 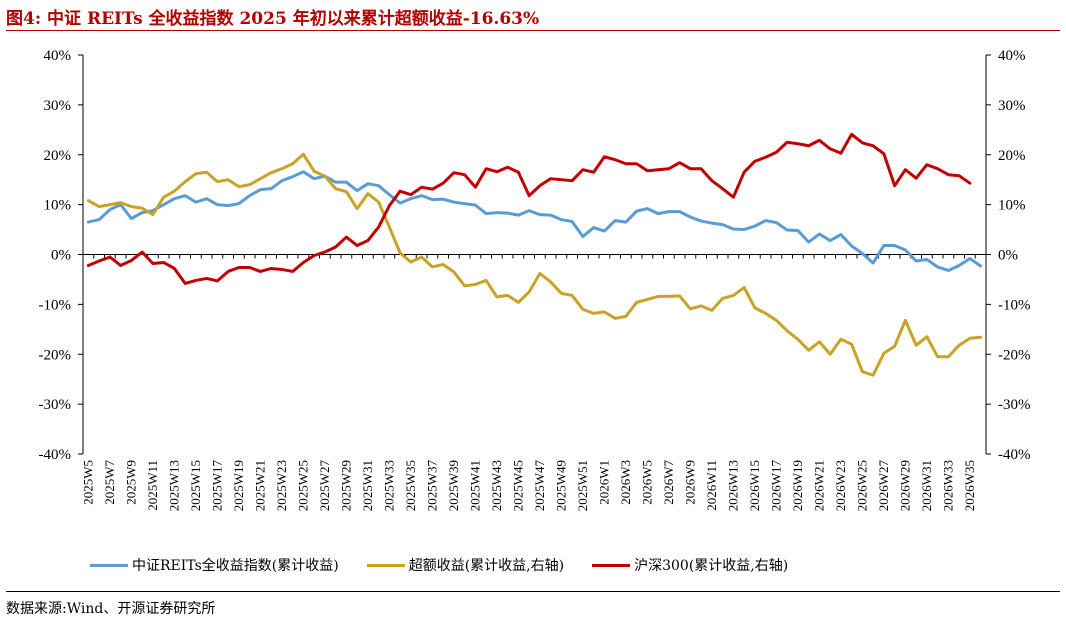 I want to click on right-y-tick-label: -30%, so click(x=1014, y=405).